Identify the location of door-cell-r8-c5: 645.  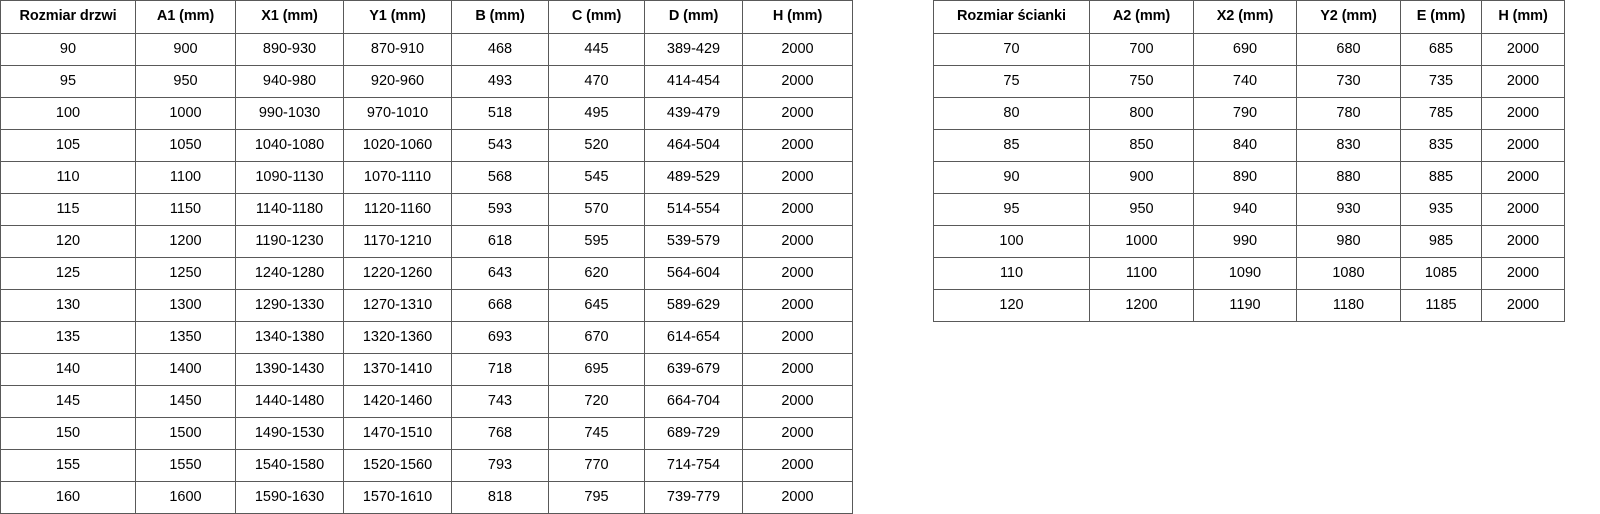
(596, 305).